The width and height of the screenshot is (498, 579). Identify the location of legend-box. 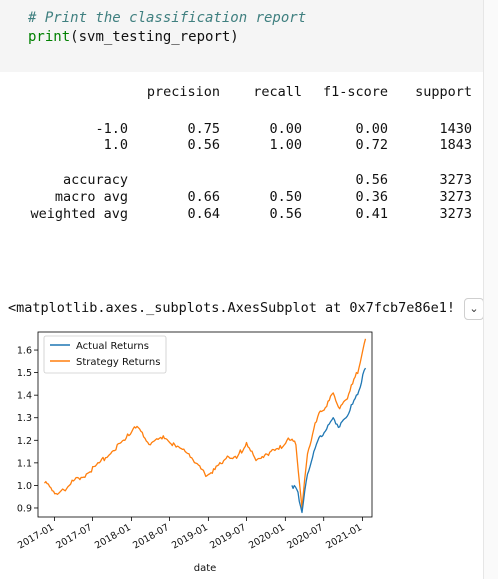
(105, 354).